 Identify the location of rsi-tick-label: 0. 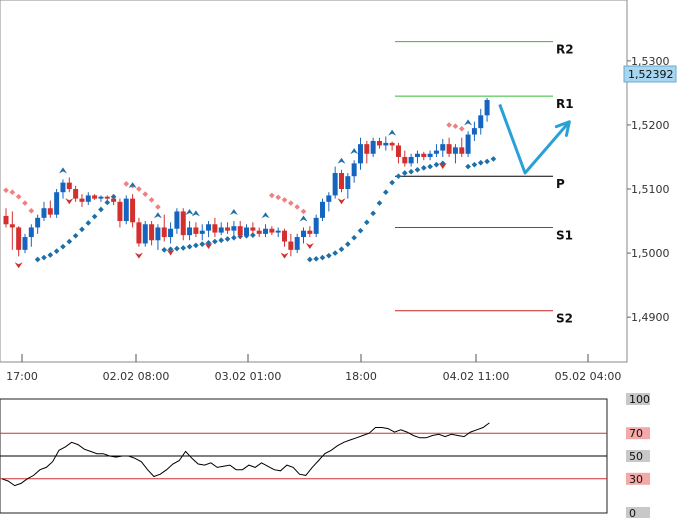
(632, 512).